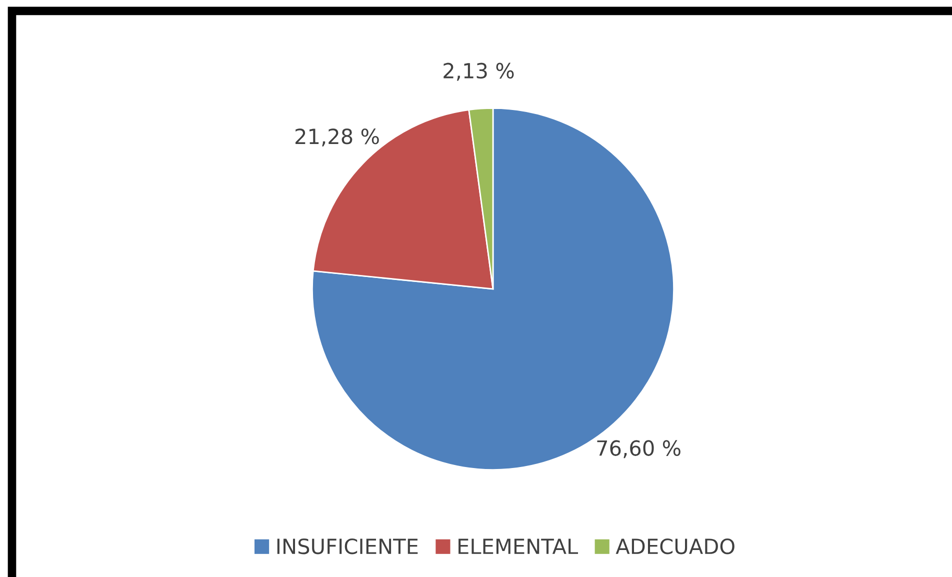  What do you see at coordinates (479, 71) in the screenshot?
I see `data-label: 2,13 %` at bounding box center [479, 71].